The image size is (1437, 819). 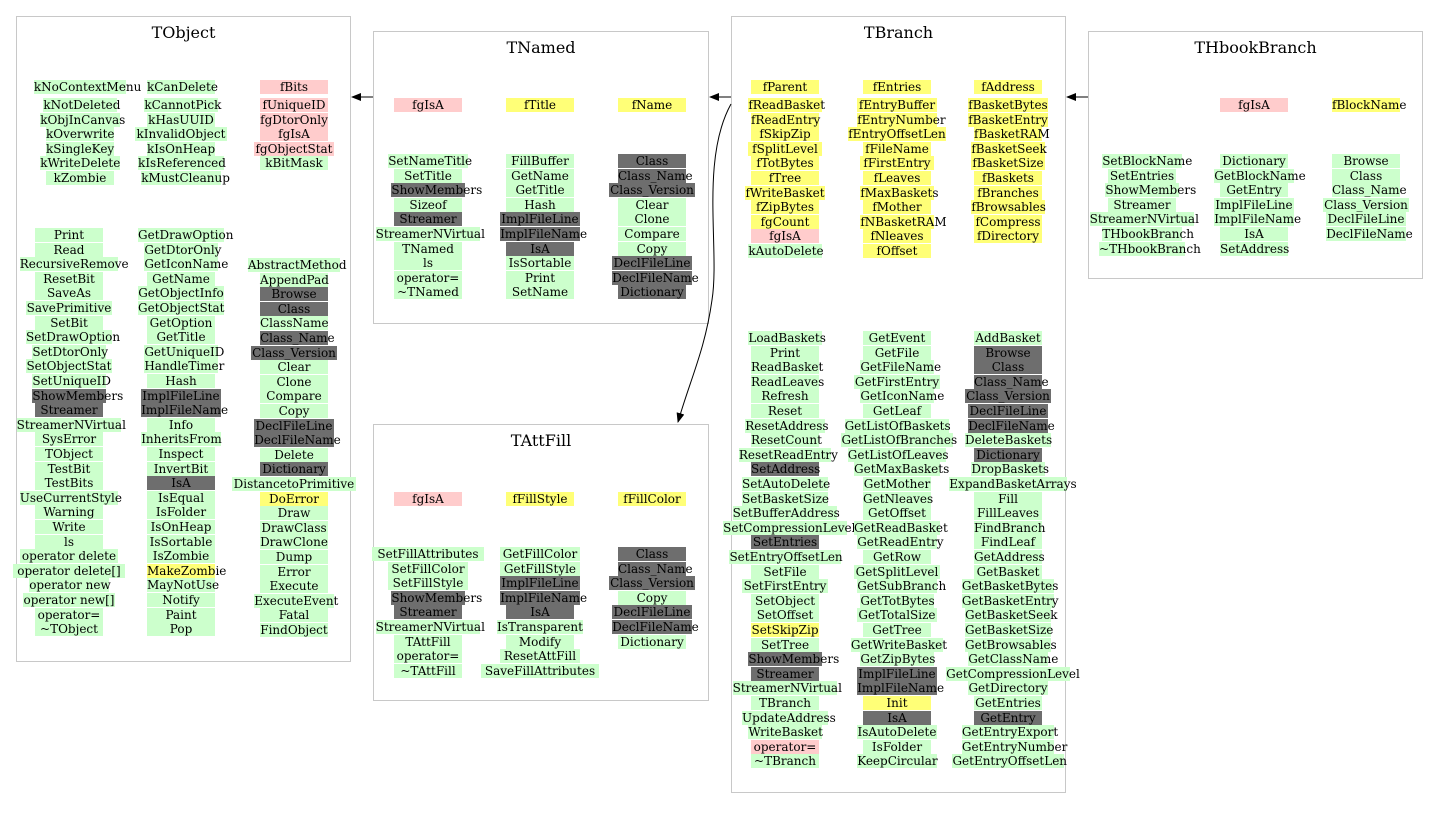 I want to click on member-getobjectinfo: GetObjectInfo, so click(x=181, y=293).